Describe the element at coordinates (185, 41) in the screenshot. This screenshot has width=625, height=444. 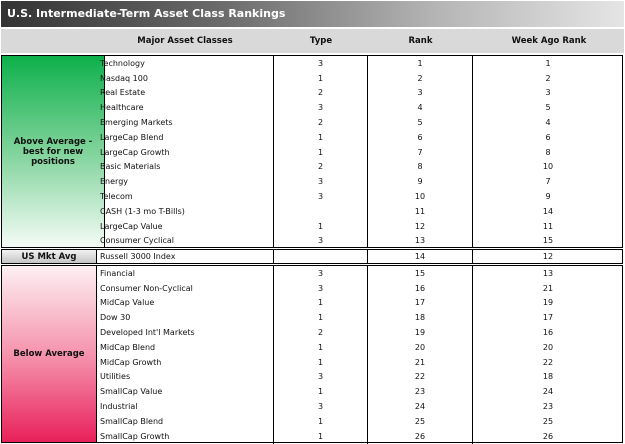
I see `header-asset: Major Asset Classes` at that location.